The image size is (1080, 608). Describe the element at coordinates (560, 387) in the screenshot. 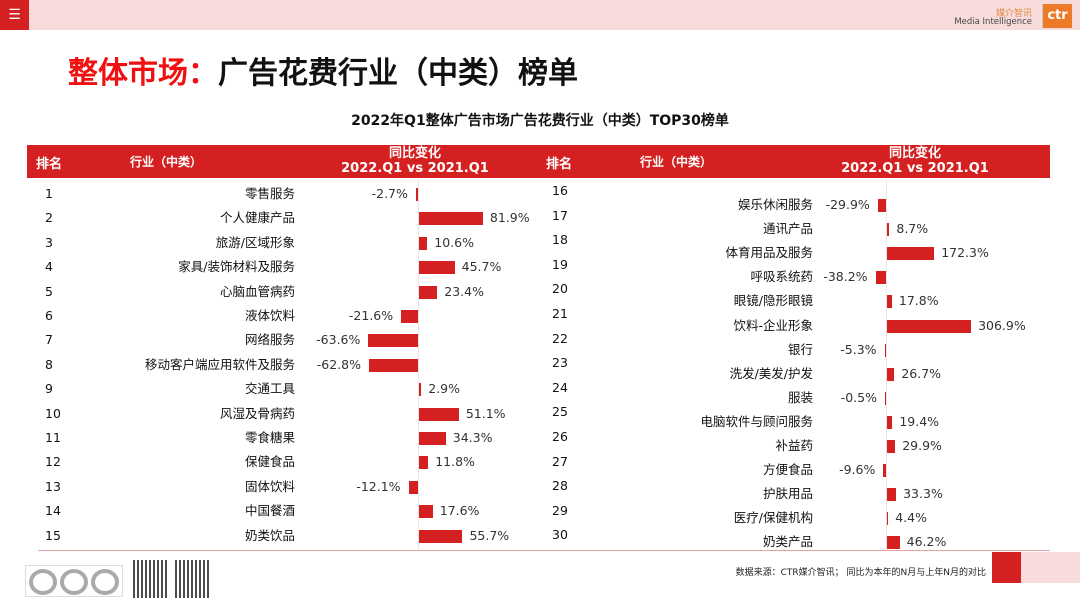

I see `rank-cell: 24` at that location.